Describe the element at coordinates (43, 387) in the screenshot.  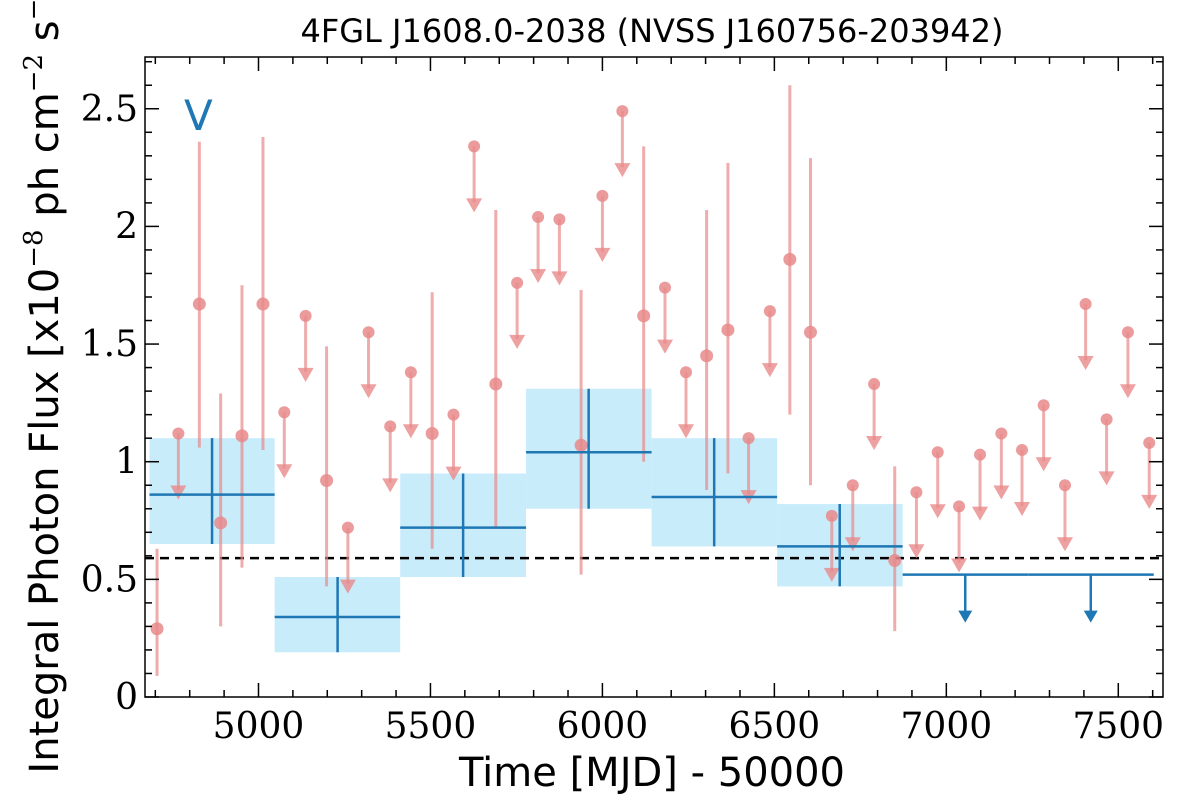
I see `y-axis-label: Integral Photon Flux [x10−8 ph cm−2 s−1]` at that location.